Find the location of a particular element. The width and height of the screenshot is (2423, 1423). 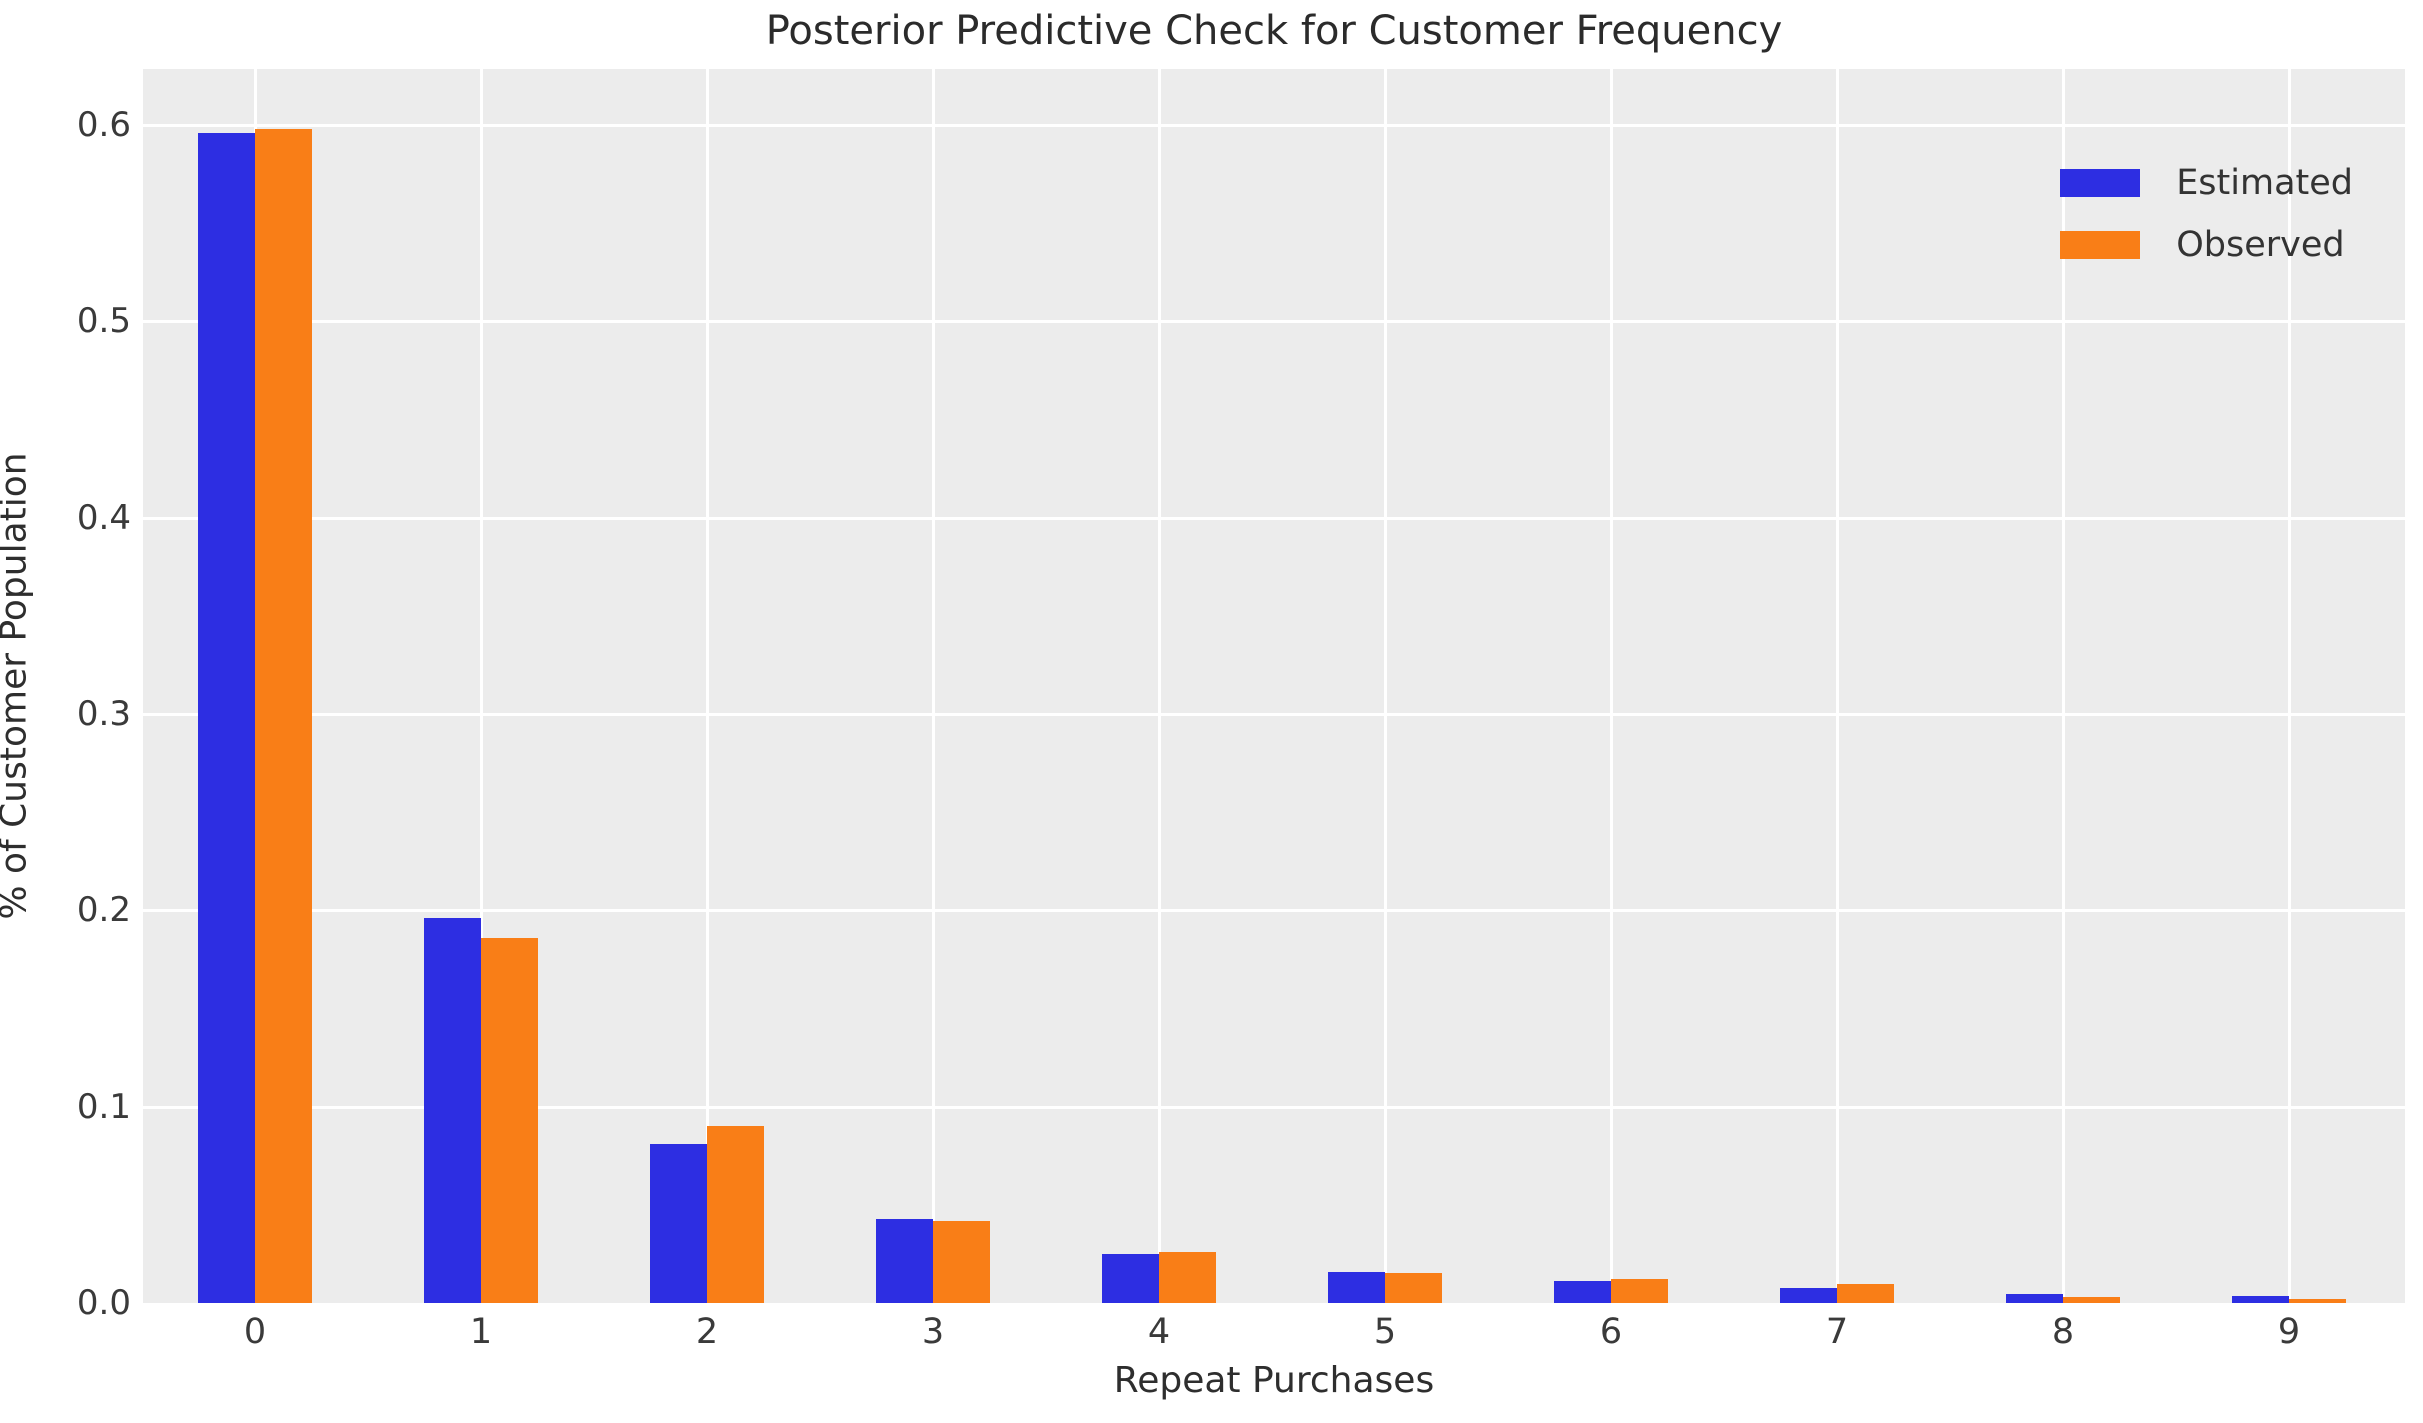

x-axis-tick-label: 9 is located at coordinates (2289, 1332).